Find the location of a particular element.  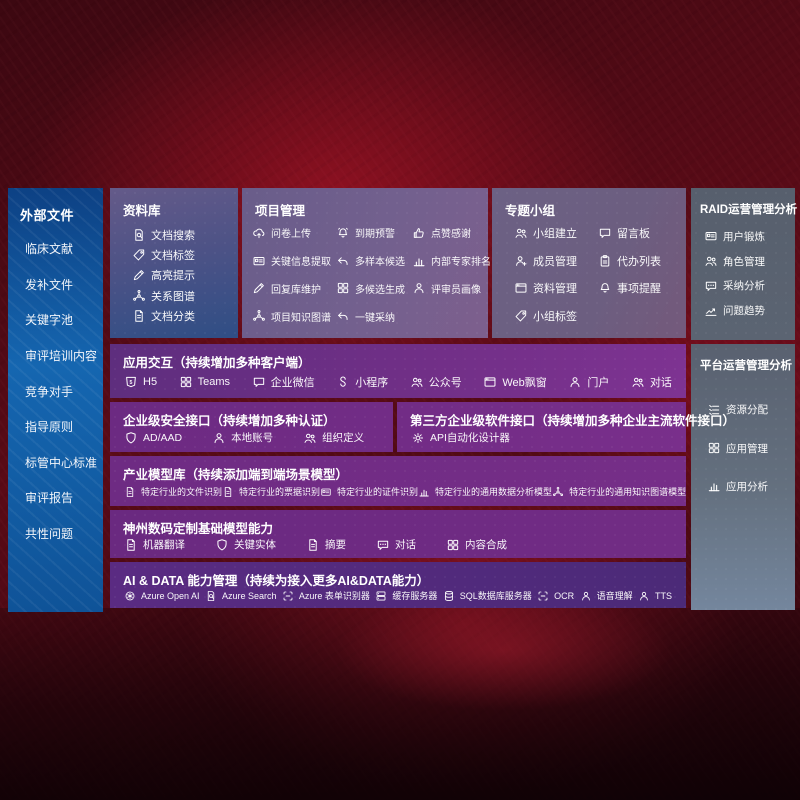

feature-label: 缓存服务器 is located at coordinates (415, 596).